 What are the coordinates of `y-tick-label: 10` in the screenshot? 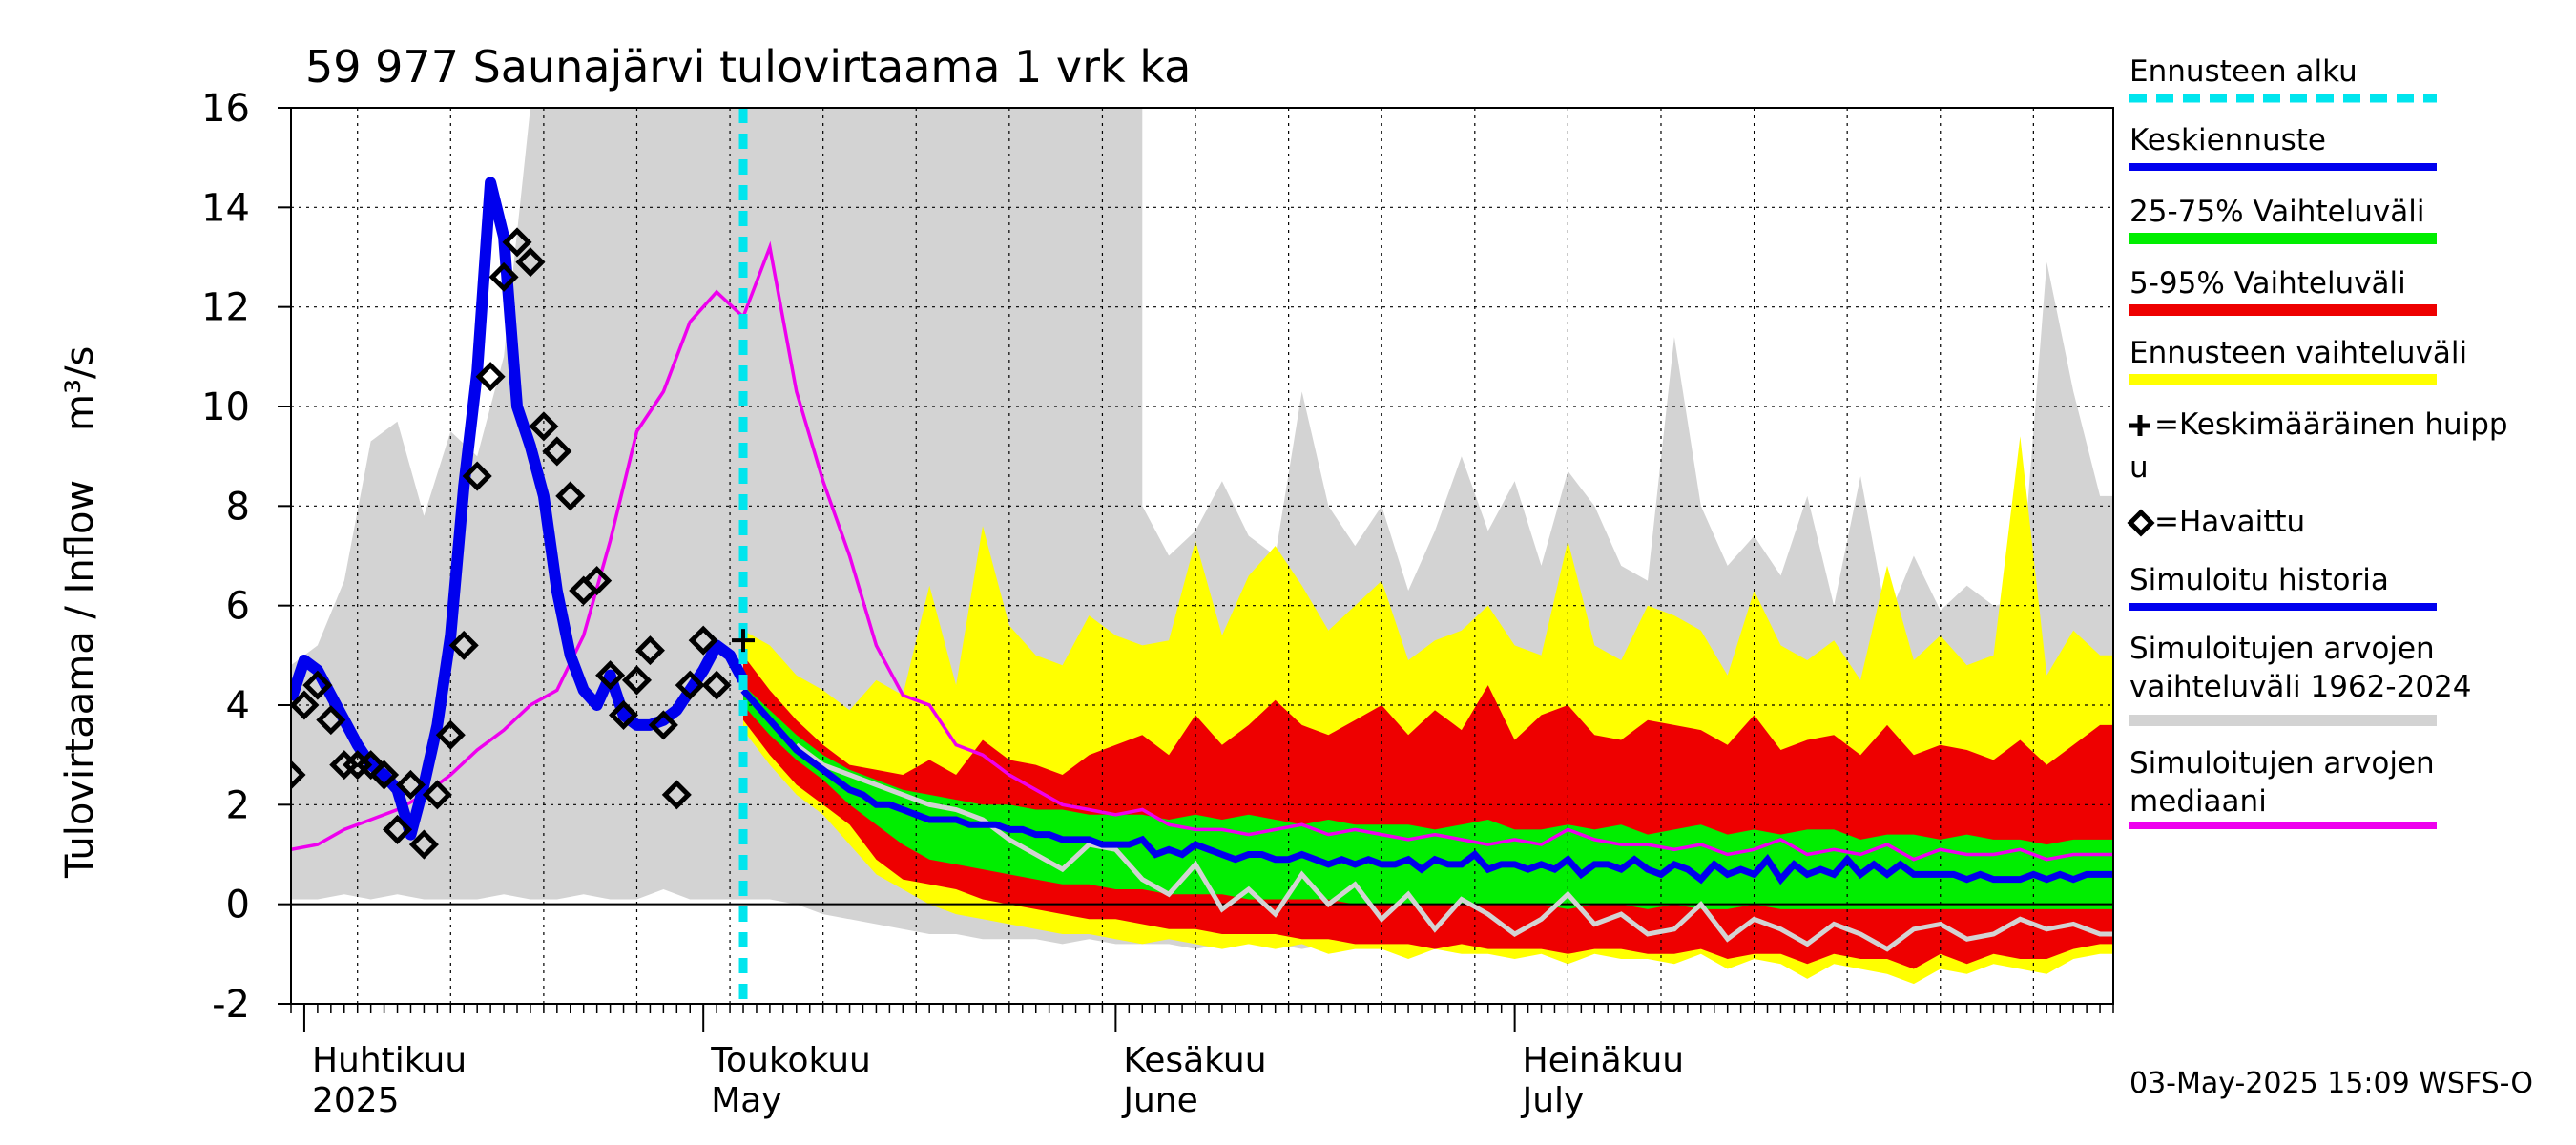 It's located at (225, 407).